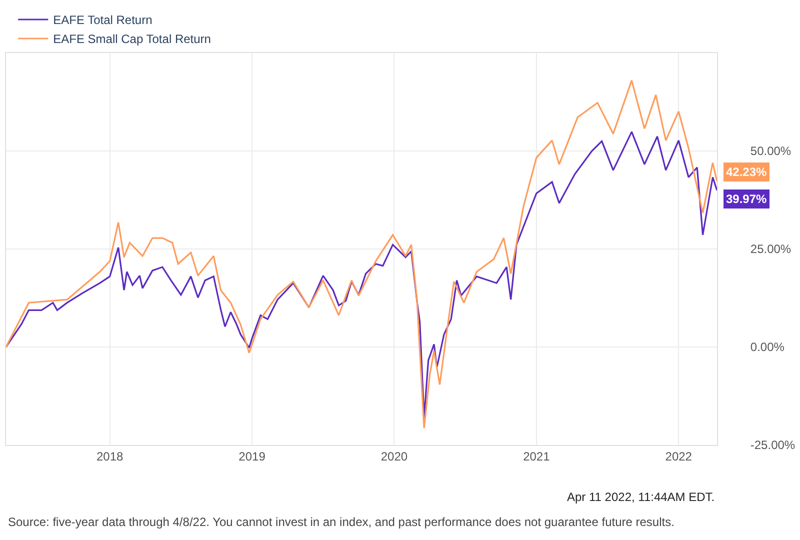  What do you see at coordinates (252, 456) in the screenshot?
I see `x-tick-label: 2019` at bounding box center [252, 456].